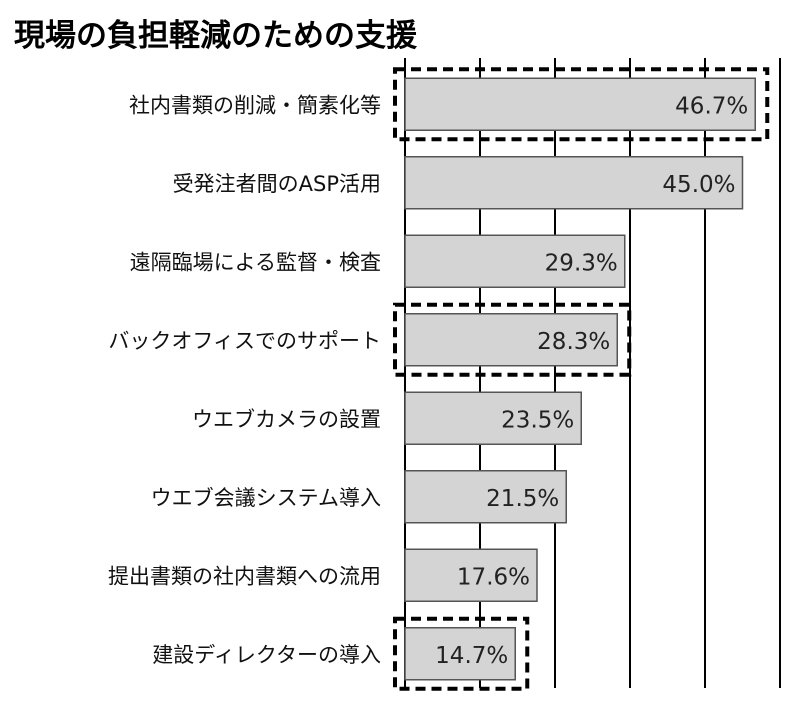 This screenshot has height=702, width=800. I want to click on value-label-6: 21.5%, so click(522, 499).